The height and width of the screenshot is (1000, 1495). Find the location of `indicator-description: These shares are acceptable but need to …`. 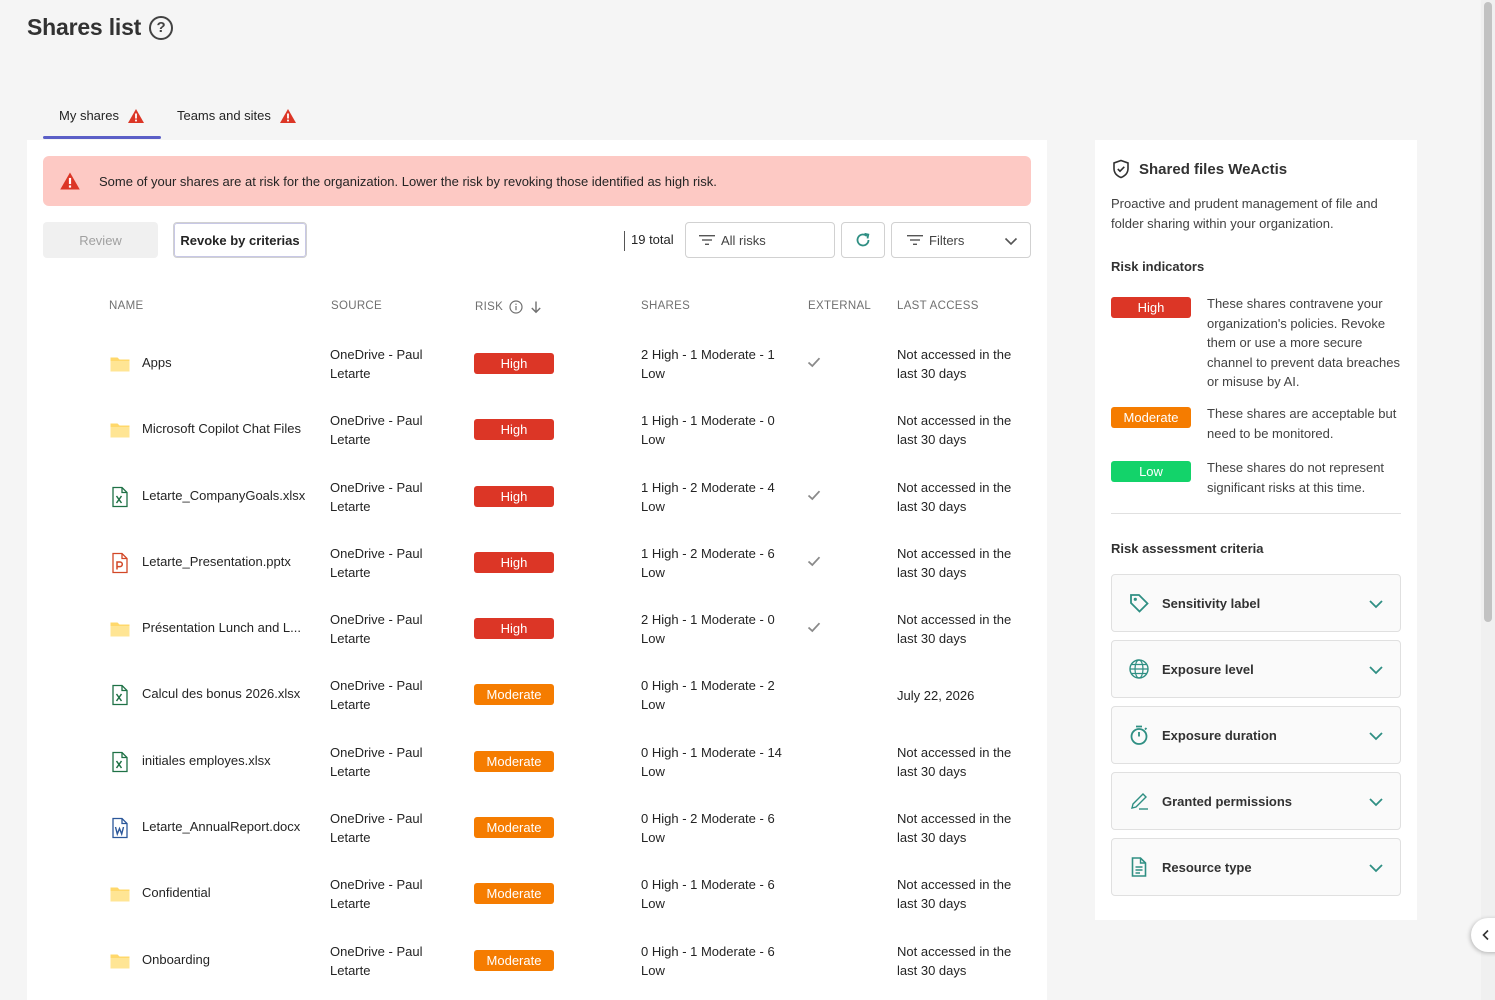

indicator-description: These shares are acceptable but need to … is located at coordinates (1302, 423).